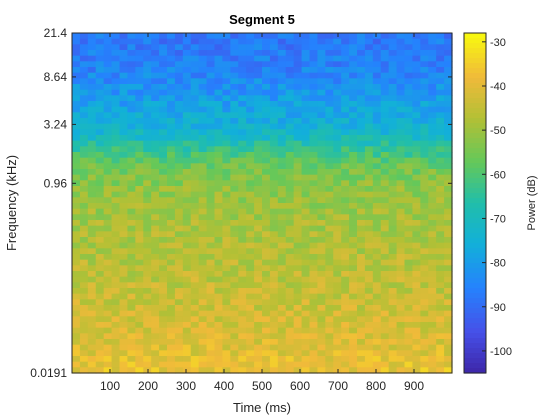  What do you see at coordinates (532, 202) in the screenshot?
I see `colorbar-label: Power (dB)` at bounding box center [532, 202].